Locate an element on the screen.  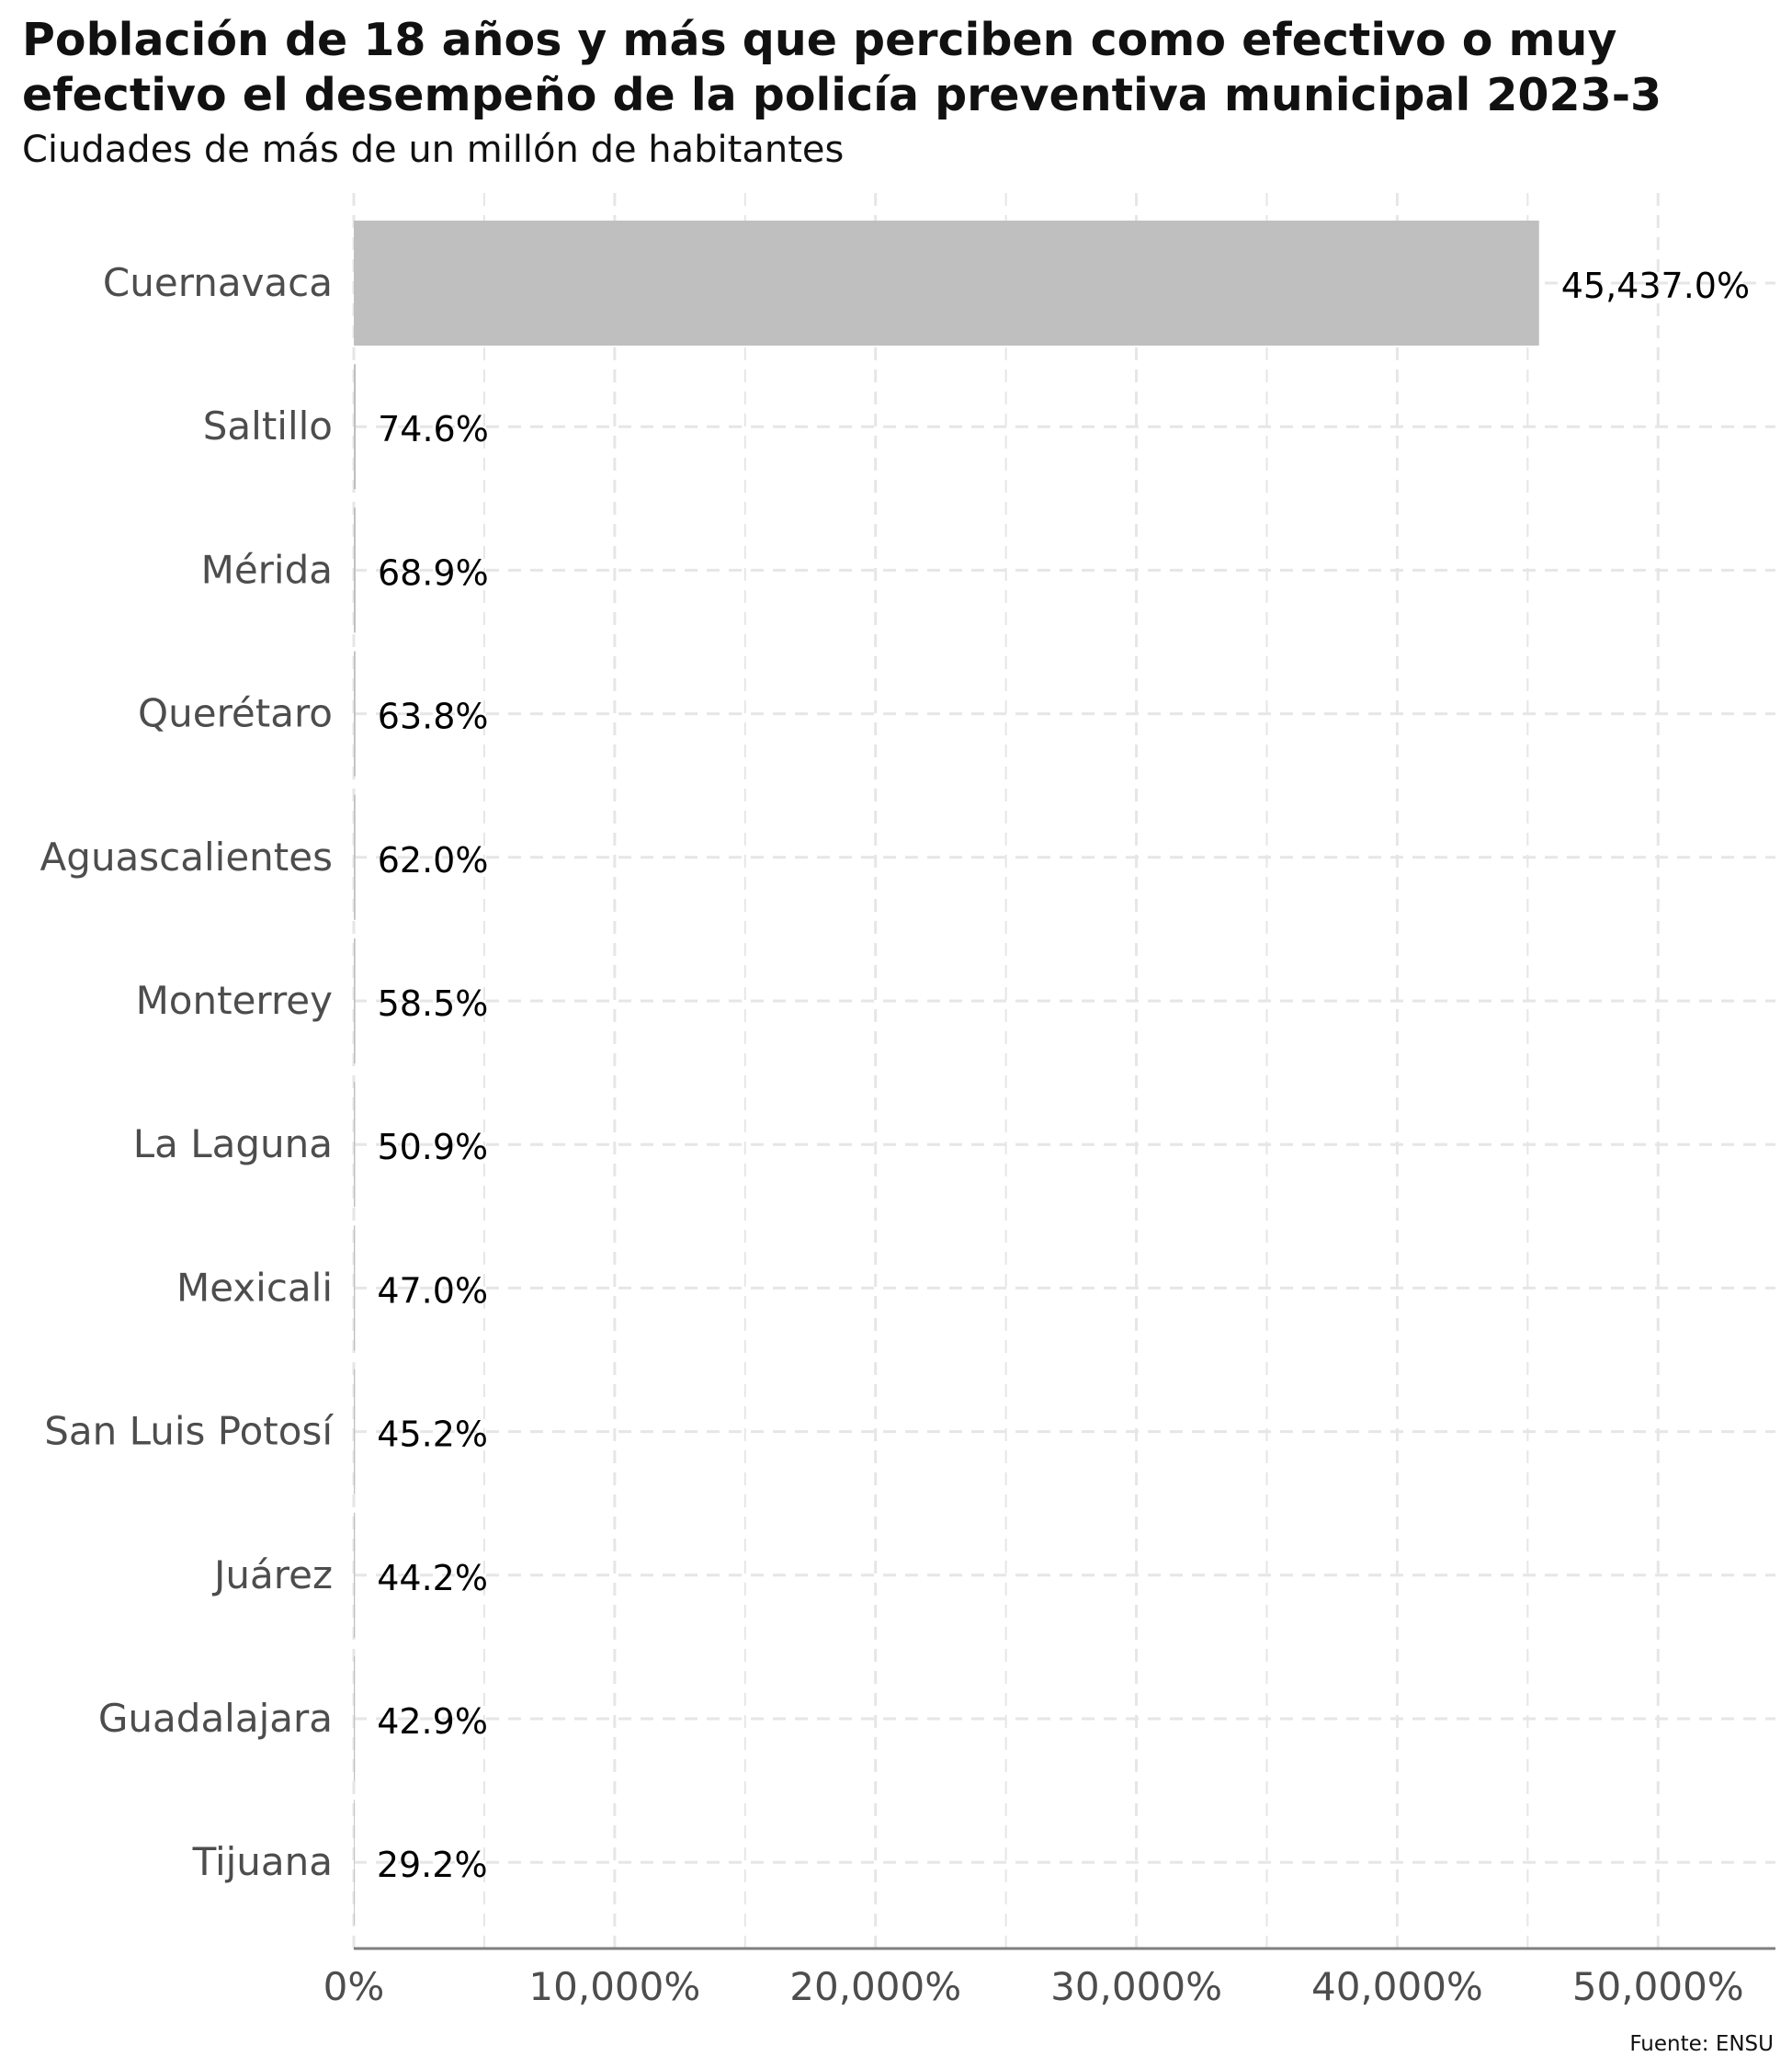
category-label: Aguascalientes is located at coordinates (186, 857).